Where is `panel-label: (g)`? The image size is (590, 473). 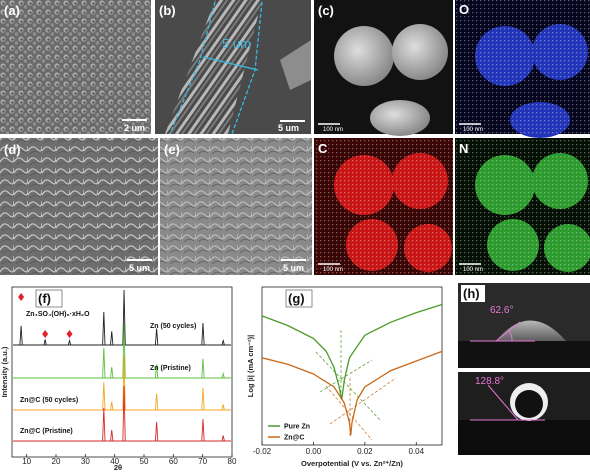 panel-label: (g) is located at coordinates (296, 298).